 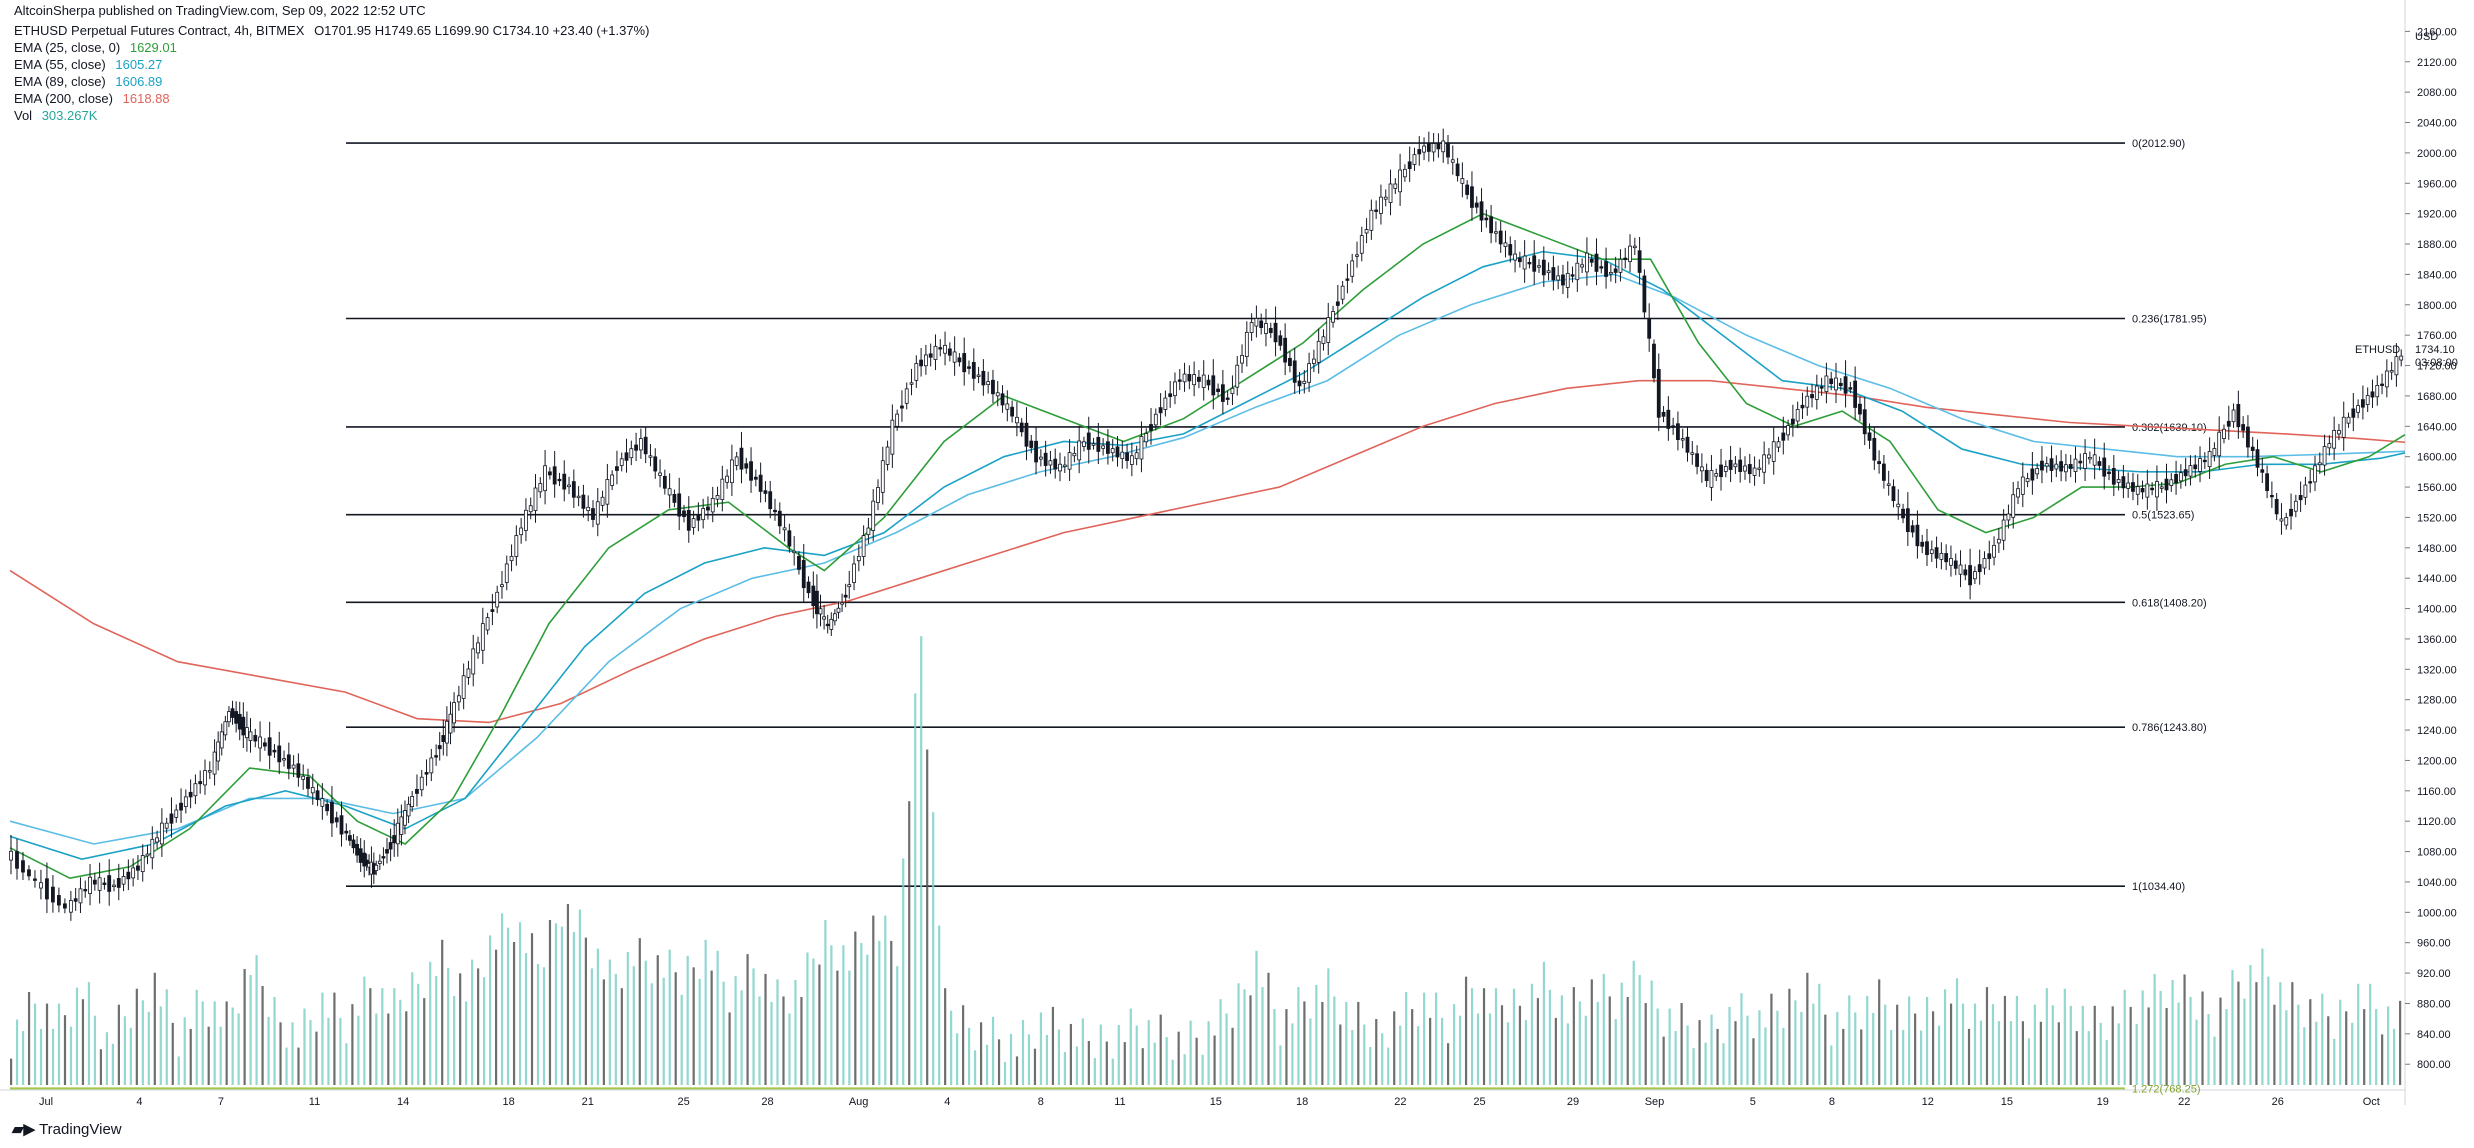 What do you see at coordinates (2184, 1102) in the screenshot?
I see `x-tick-label: 22` at bounding box center [2184, 1102].